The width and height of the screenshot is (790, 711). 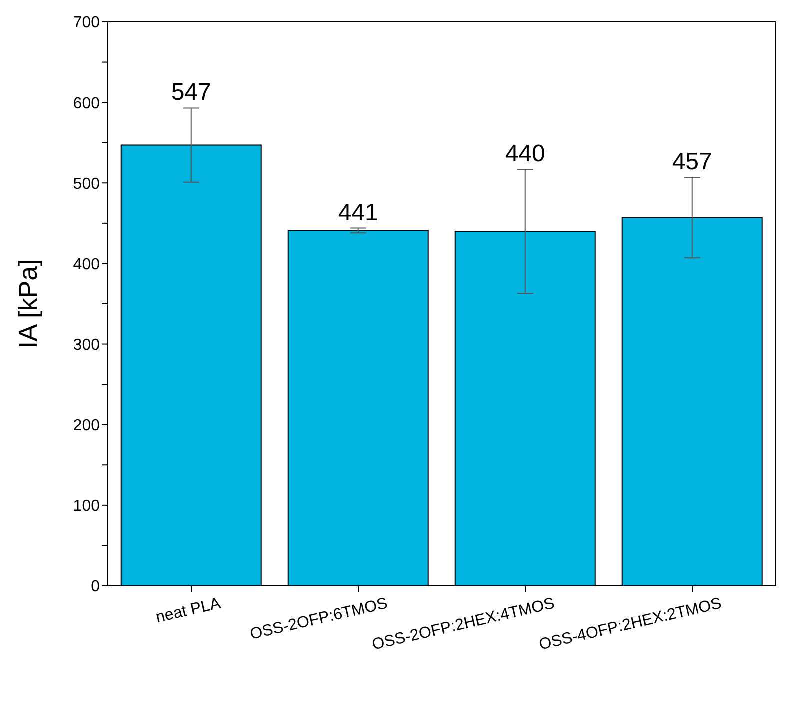 I want to click on data-label: 457, so click(x=692, y=162).